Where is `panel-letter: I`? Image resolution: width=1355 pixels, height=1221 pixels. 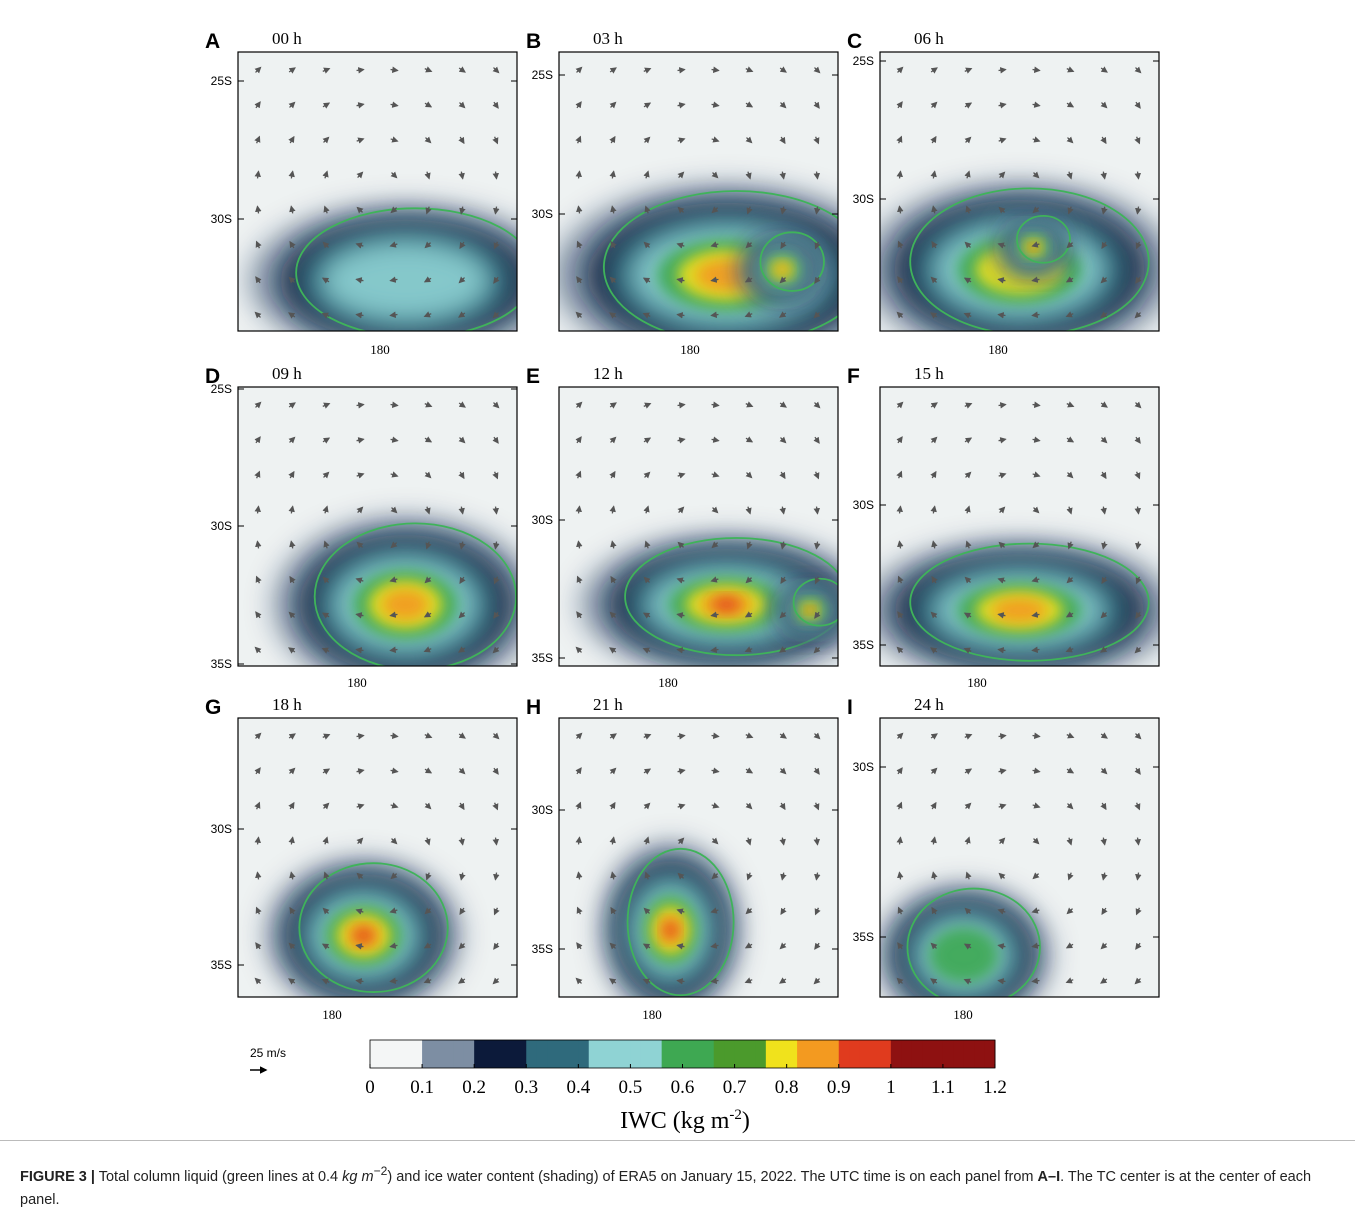 panel-letter: I is located at coordinates (850, 707).